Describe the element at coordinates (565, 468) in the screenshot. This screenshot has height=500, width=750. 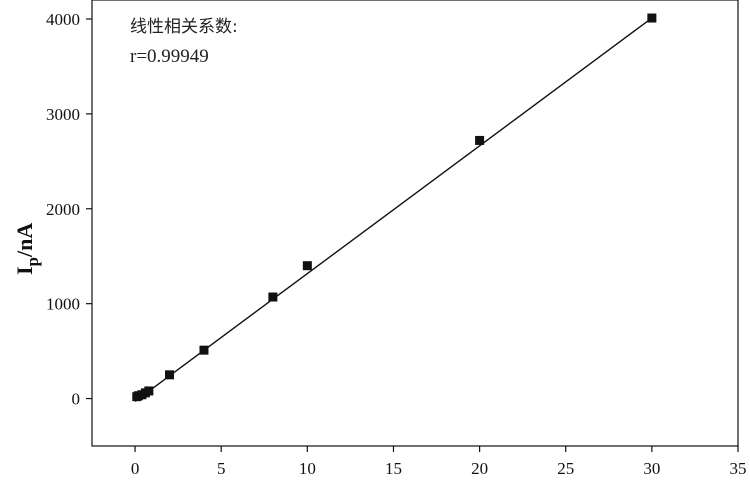
I see `x-tick-label: 25` at that location.